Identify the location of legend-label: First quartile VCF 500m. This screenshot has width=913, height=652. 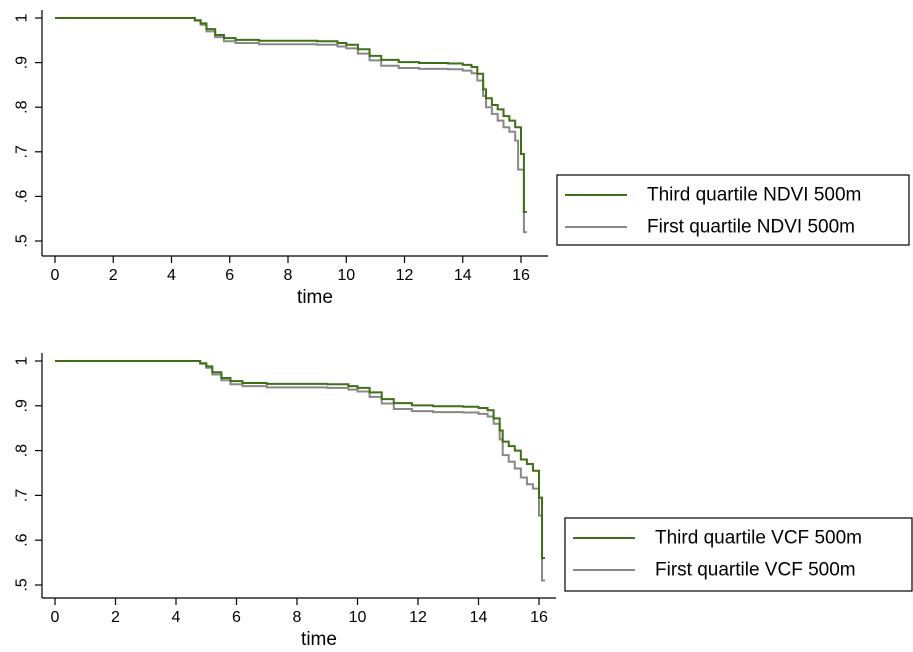
(755, 570).